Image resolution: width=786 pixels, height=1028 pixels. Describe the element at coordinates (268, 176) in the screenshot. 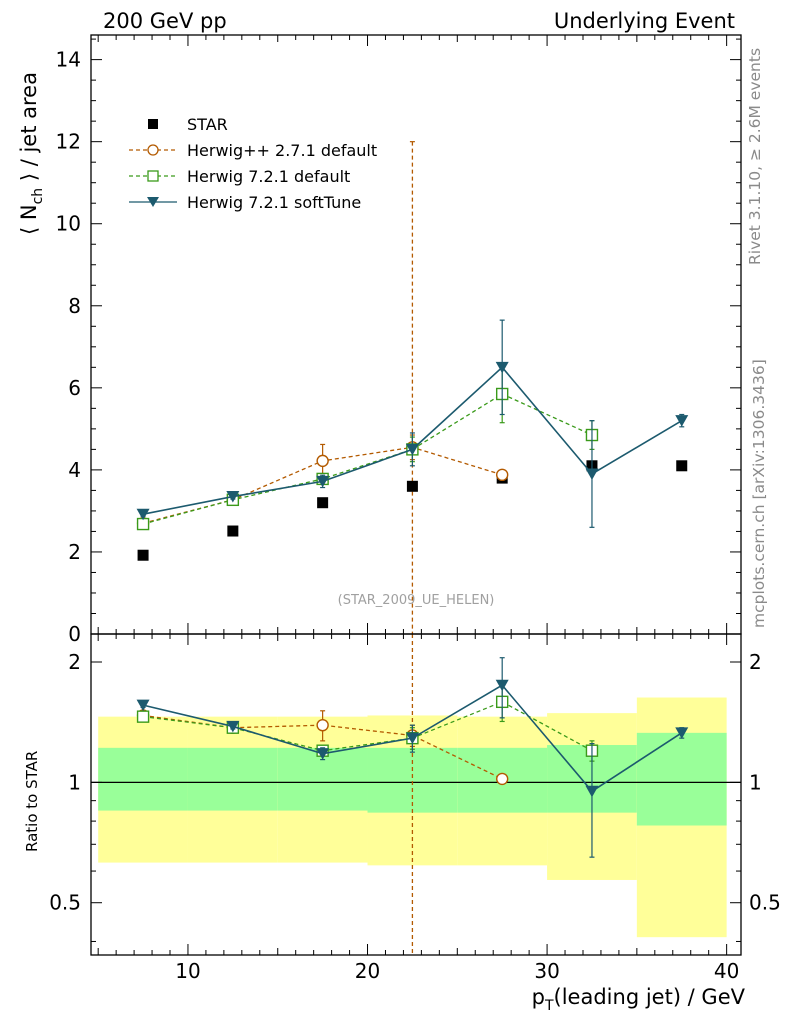

I see `legend-label-herwig-default: Herwig 7.2.1 default` at that location.